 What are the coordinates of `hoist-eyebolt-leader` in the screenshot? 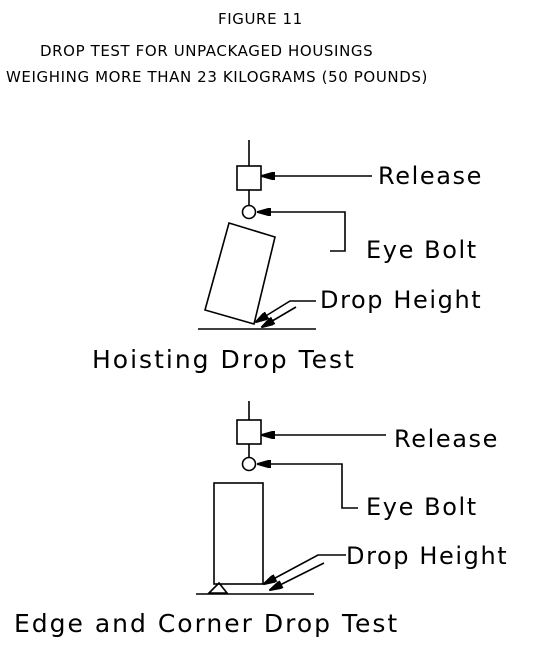 It's located at (302, 232).